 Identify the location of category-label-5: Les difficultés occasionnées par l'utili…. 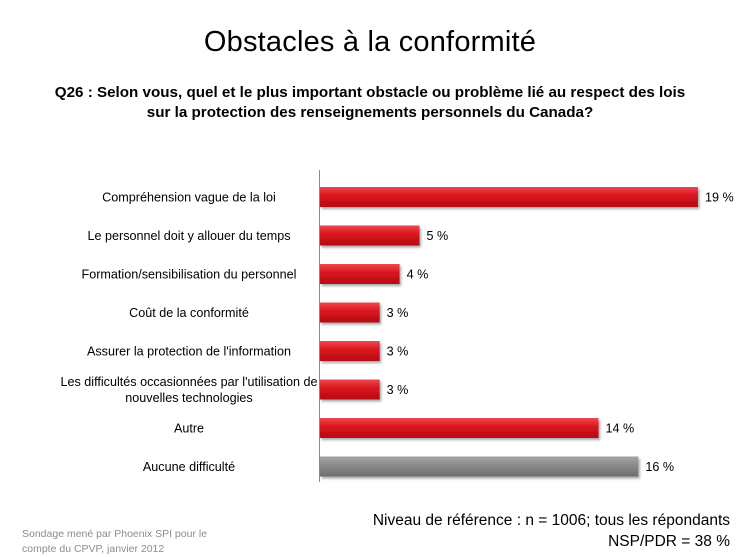
(189, 390).